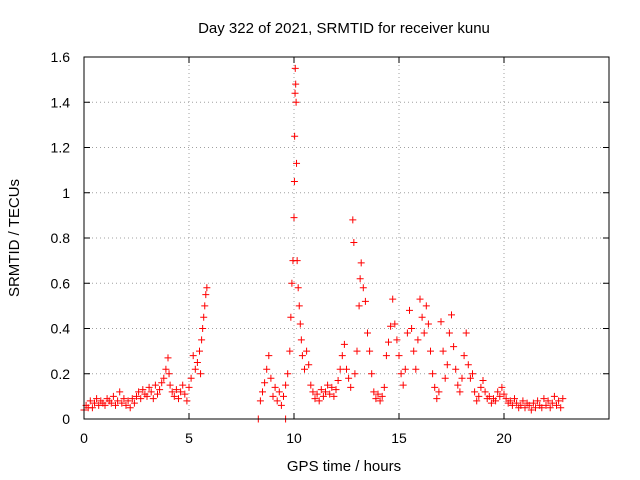 This screenshot has width=640, height=480. Describe the element at coordinates (84, 438) in the screenshot. I see `x-tick-label: 0` at that location.